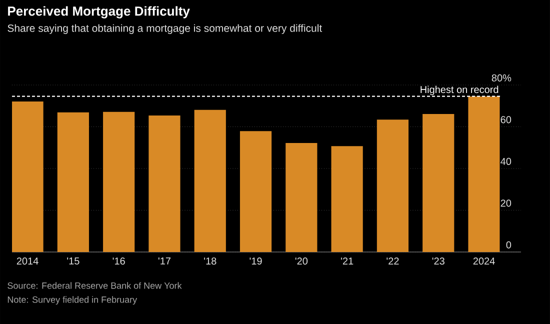 The width and height of the screenshot is (550, 324). I want to click on ref-line-label: Highest on record, so click(459, 91).